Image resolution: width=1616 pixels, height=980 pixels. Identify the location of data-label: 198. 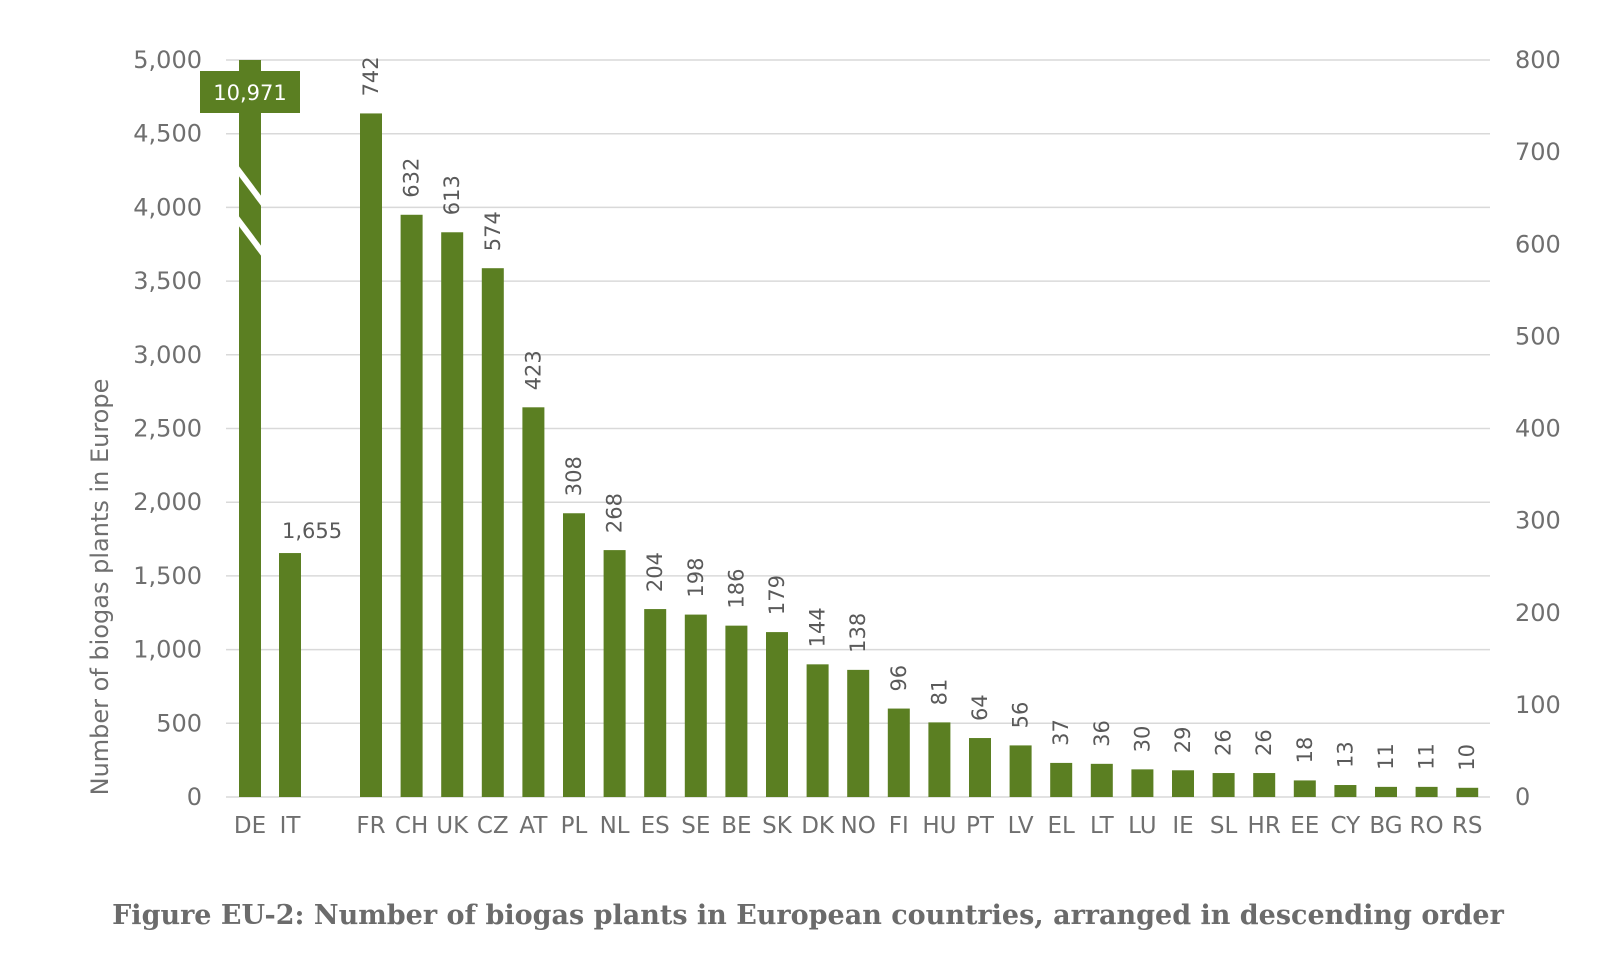
(696, 577).